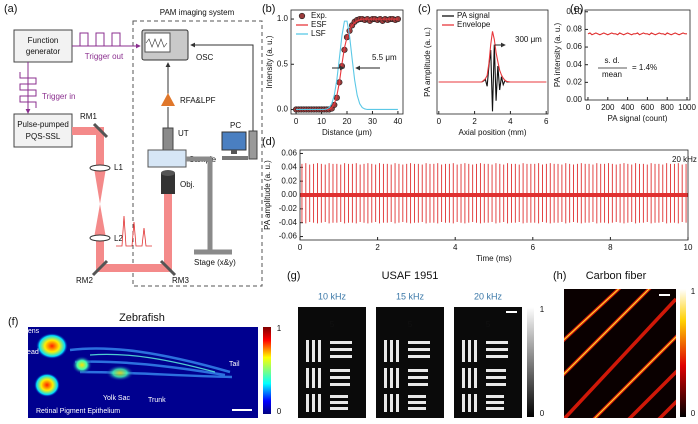  Describe the element at coordinates (557, 55) in the screenshot. I see `y-axis-label: PA intensity (a. u.)` at that location.